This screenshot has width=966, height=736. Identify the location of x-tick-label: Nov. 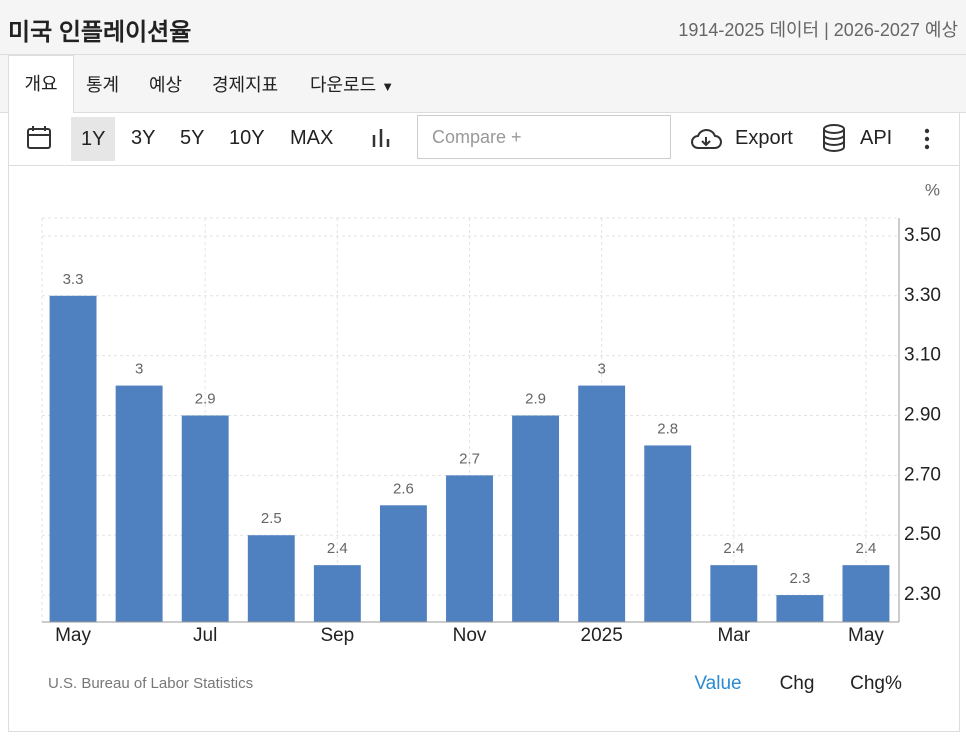
(470, 635).